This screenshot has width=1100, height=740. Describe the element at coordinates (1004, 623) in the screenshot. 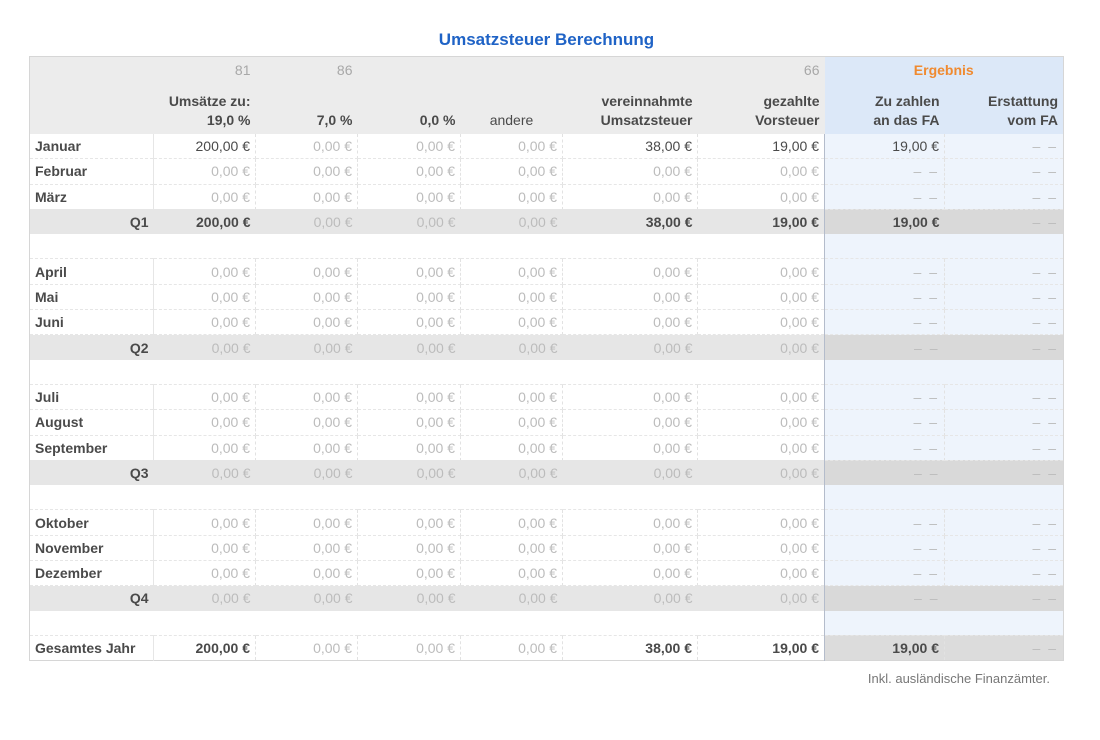

I see `spacer` at that location.